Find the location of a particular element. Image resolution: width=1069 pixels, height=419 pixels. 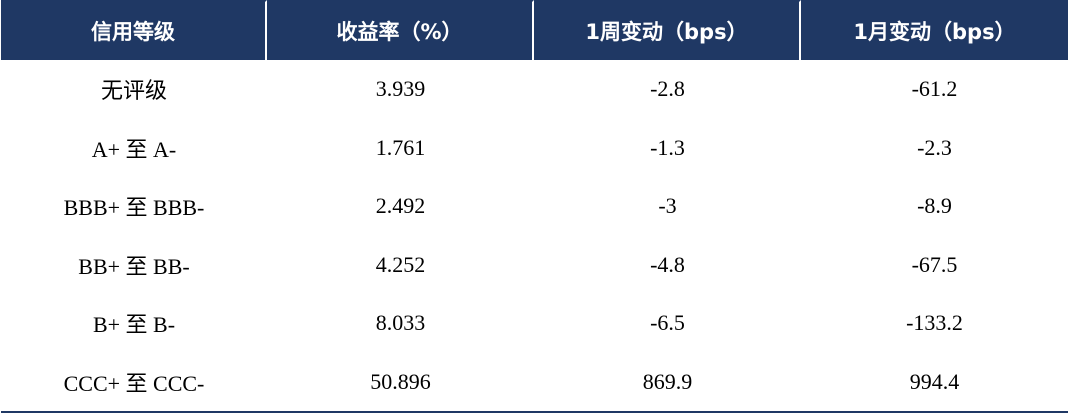

header-1m-change: 1月变动（bps） is located at coordinates (934, 30).